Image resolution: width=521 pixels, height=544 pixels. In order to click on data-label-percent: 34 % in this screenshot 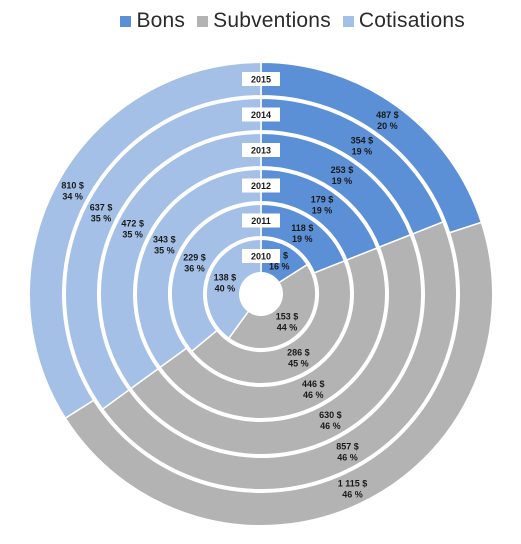, I will do `click(72, 196)`.